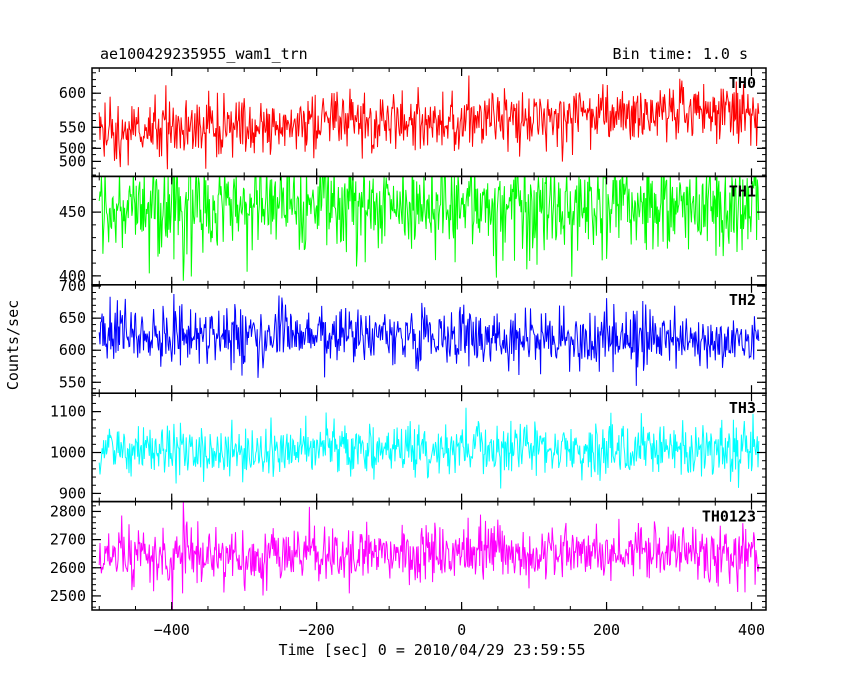 The image size is (850, 680). I want to click on panel-frame-th0123, so click(429, 555).